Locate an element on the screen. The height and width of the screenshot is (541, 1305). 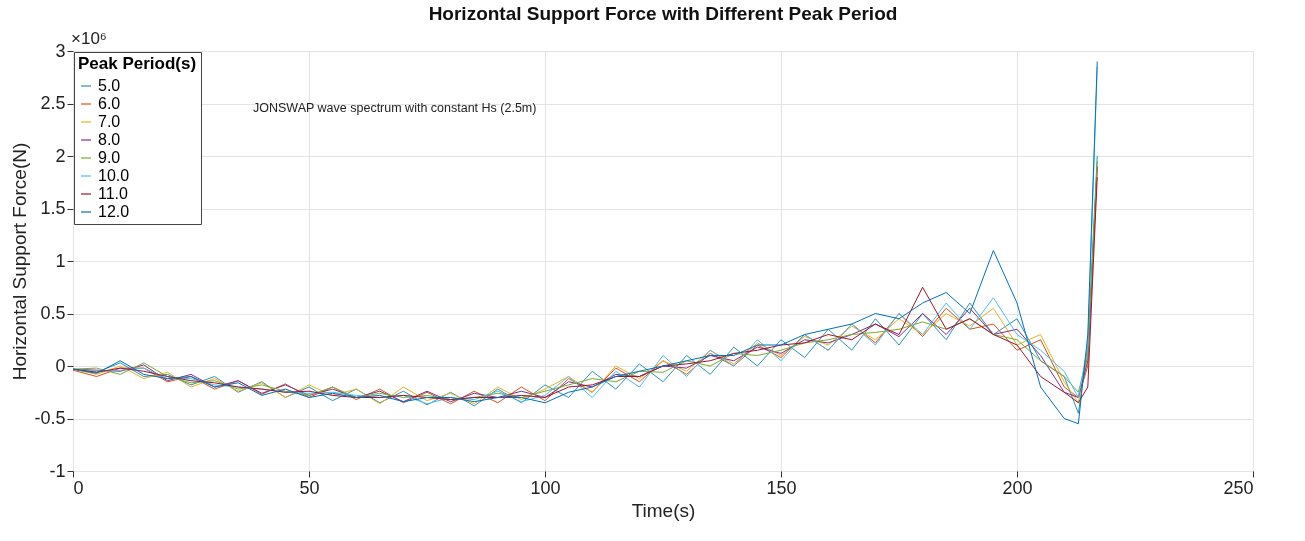
legend-label: 9.0 is located at coordinates (109, 157).